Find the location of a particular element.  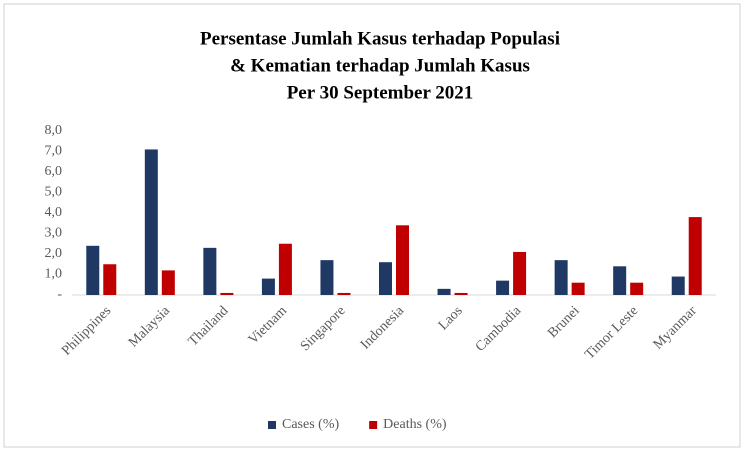

y-tick-label: - is located at coordinates (59, 294).